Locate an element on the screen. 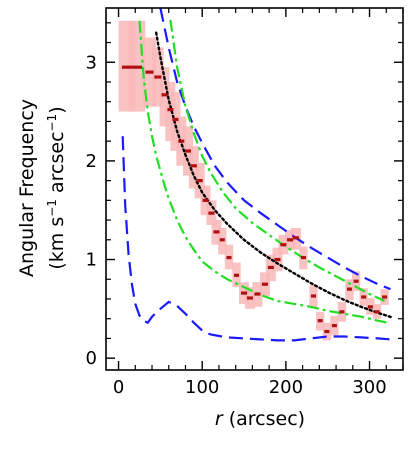 Image resolution: width=415 pixels, height=449 pixels. x-tick-label-3: 300 is located at coordinates (369, 387).